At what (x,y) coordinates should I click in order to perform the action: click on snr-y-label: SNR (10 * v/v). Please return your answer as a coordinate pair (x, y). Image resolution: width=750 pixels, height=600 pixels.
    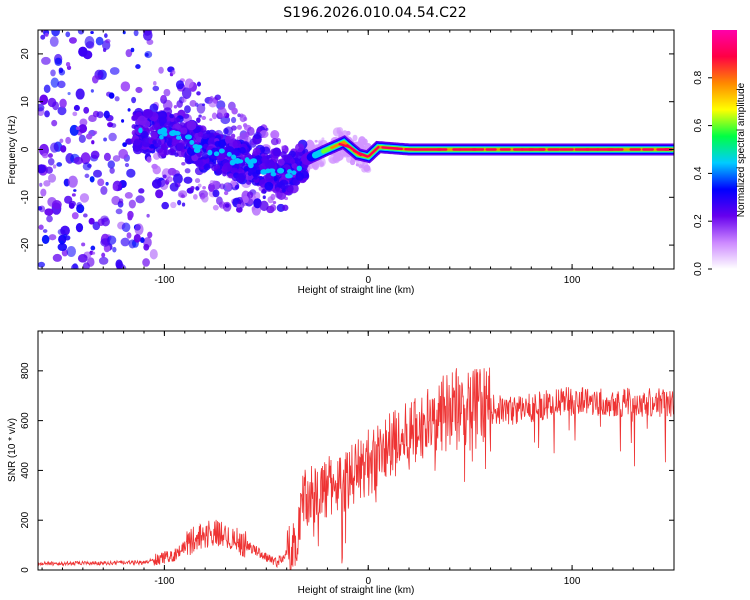
    Looking at the image, I should click on (12, 450).